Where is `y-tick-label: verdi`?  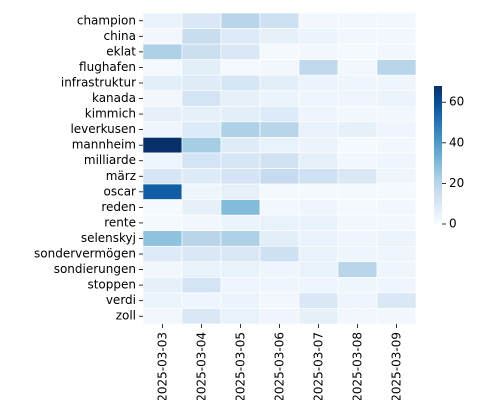 y-tick-label: verdi is located at coordinates (121, 300).